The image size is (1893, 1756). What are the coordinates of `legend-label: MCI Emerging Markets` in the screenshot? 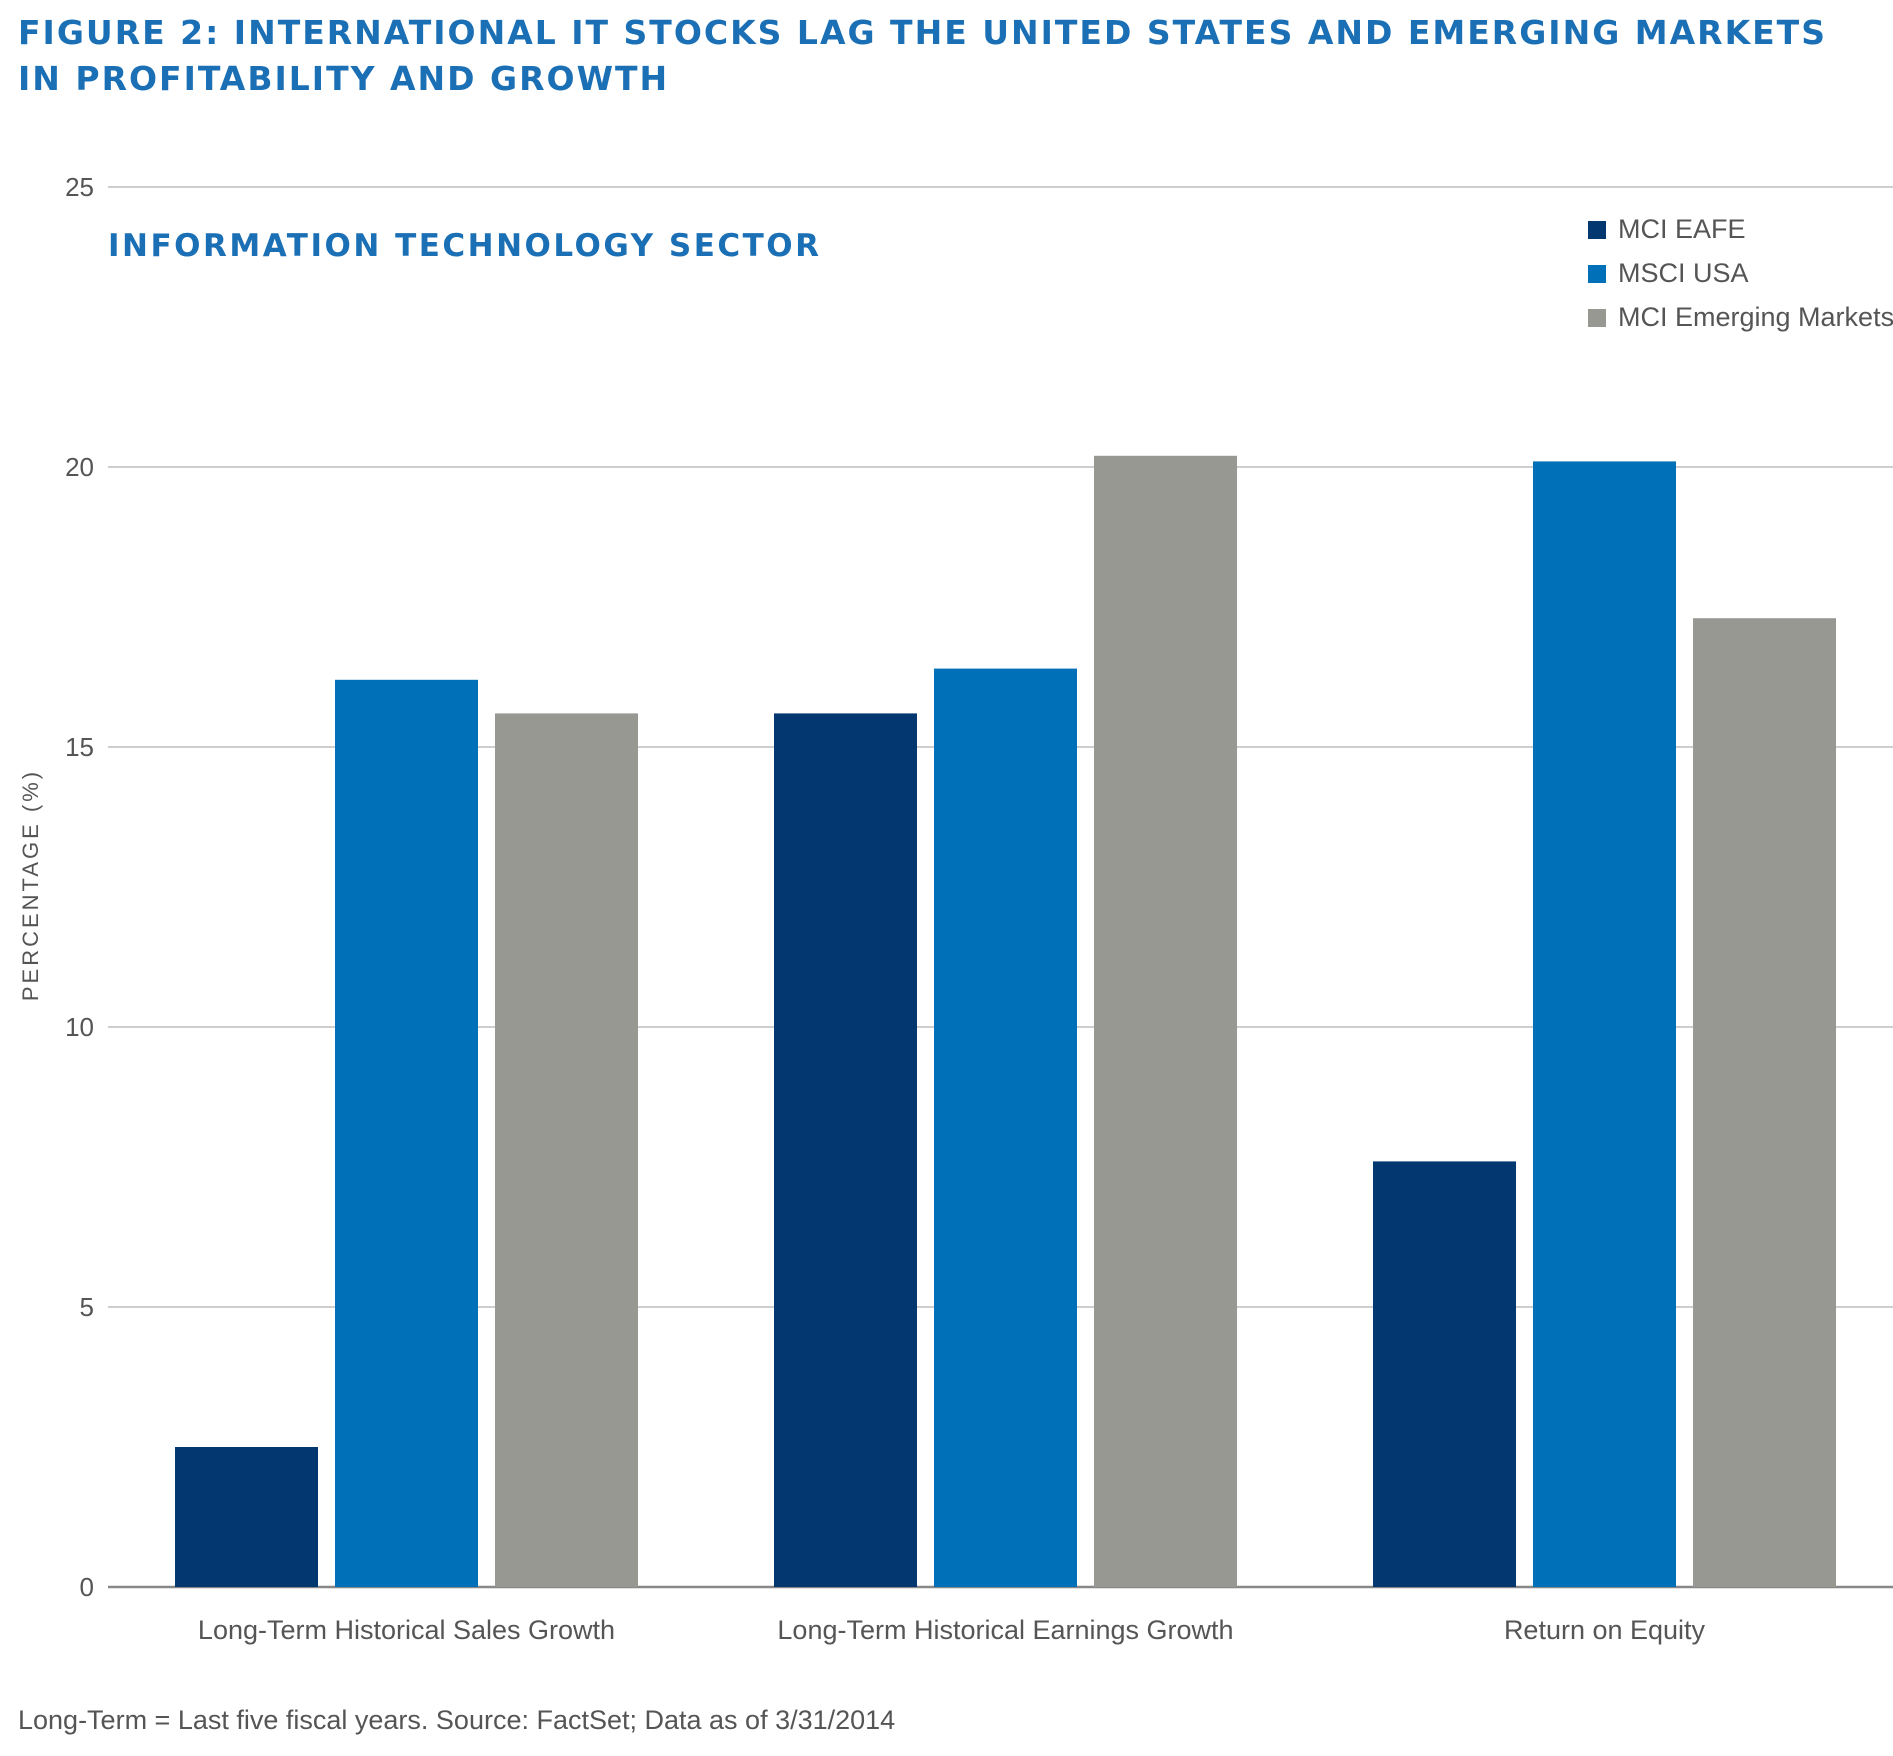 It's located at (1755, 317).